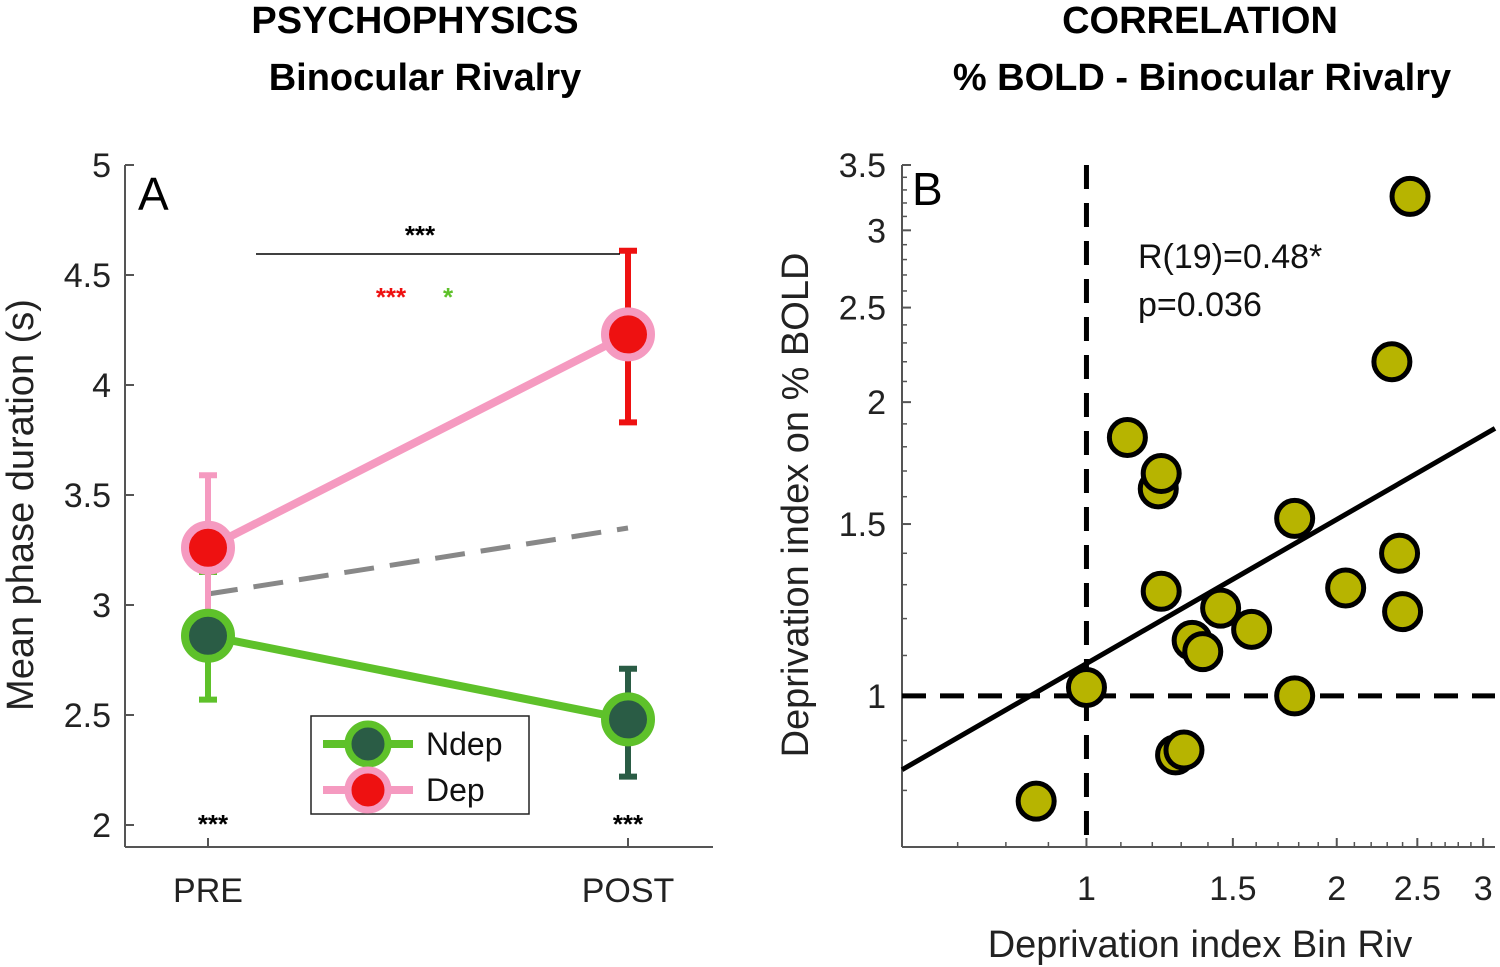 Image resolution: width=1500 pixels, height=967 pixels. Describe the element at coordinates (1202, 78) in the screenshot. I see `panel-b-title-line2: % BOLD - Binocular Rivalry` at that location.